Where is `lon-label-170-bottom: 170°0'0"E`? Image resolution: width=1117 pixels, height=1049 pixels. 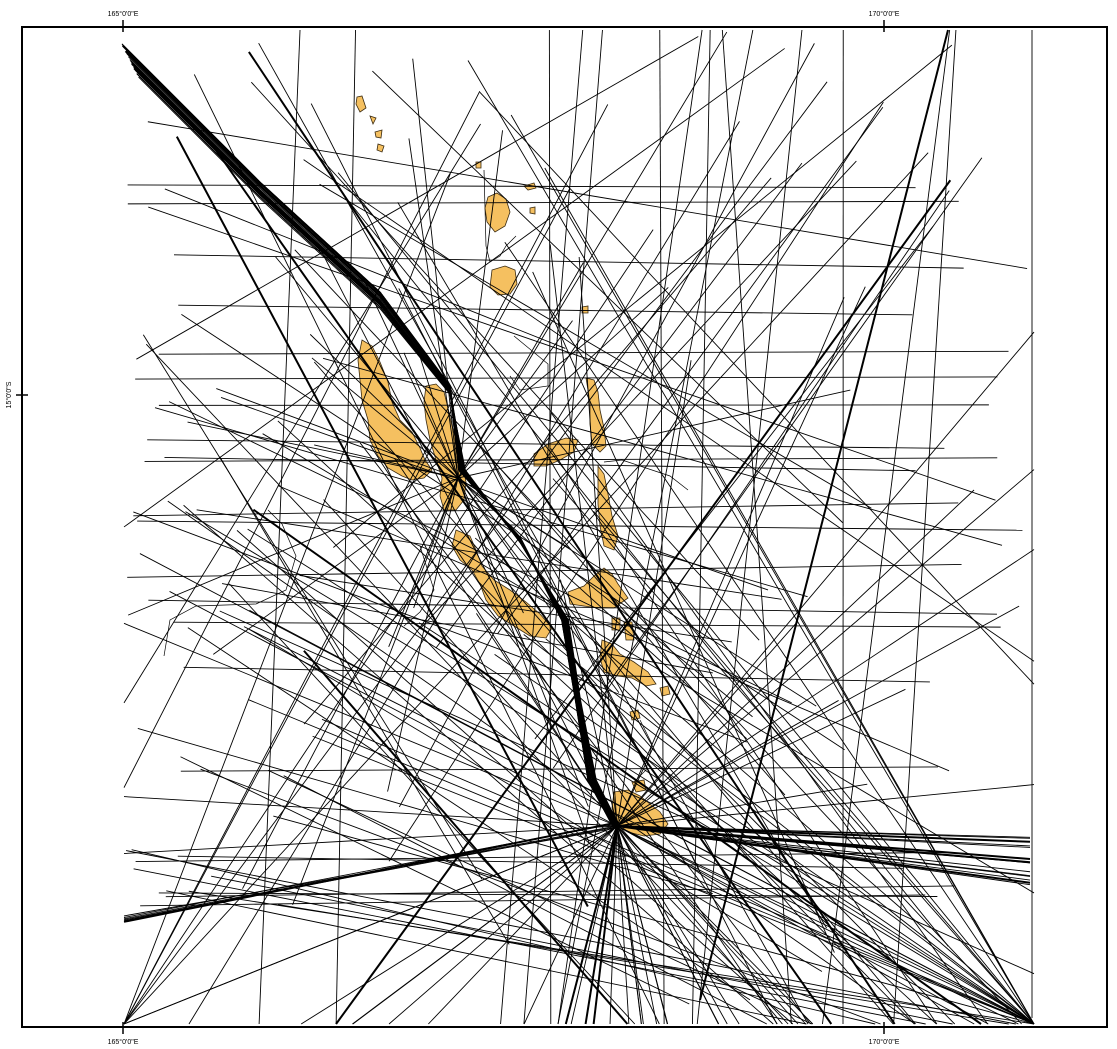 lon-label-170-bottom: 170°0'0"E is located at coordinates (884, 1042).